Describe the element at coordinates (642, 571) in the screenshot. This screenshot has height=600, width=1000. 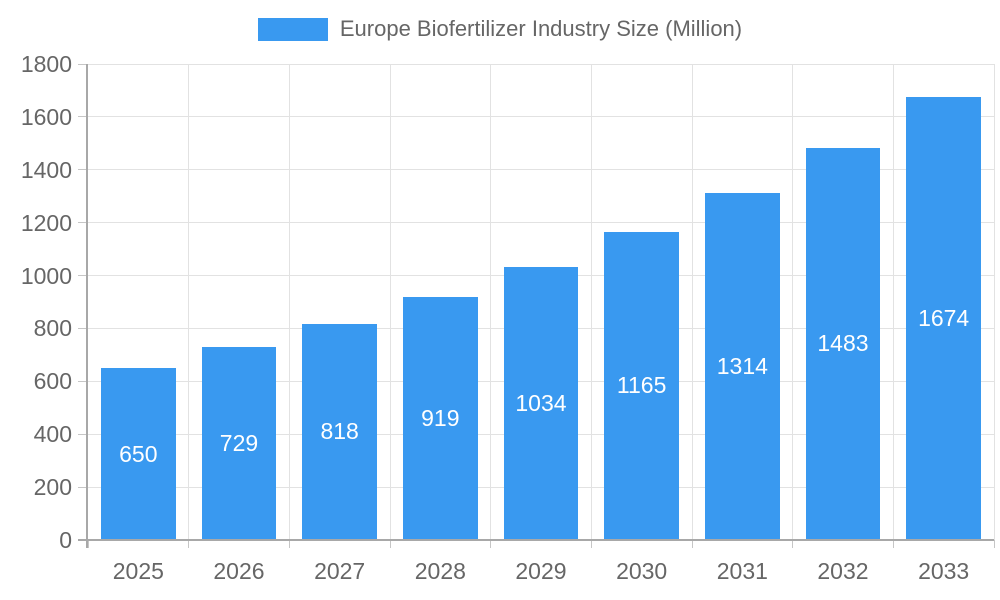
I see `x-tick-label: 2030` at that location.